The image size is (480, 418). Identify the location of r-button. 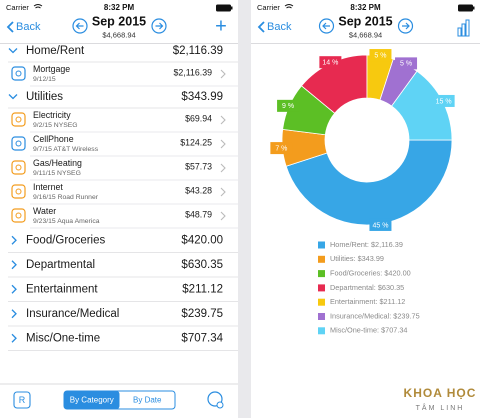
(22, 400).